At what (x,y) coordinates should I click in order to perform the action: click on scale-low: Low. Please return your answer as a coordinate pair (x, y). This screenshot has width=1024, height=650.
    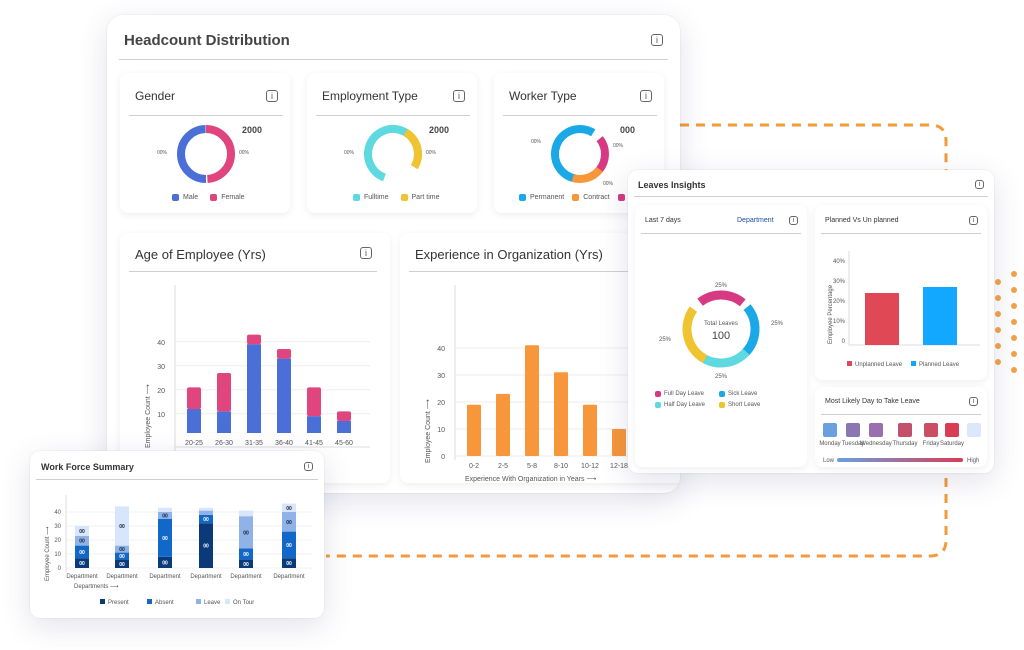
    Looking at the image, I should click on (829, 461).